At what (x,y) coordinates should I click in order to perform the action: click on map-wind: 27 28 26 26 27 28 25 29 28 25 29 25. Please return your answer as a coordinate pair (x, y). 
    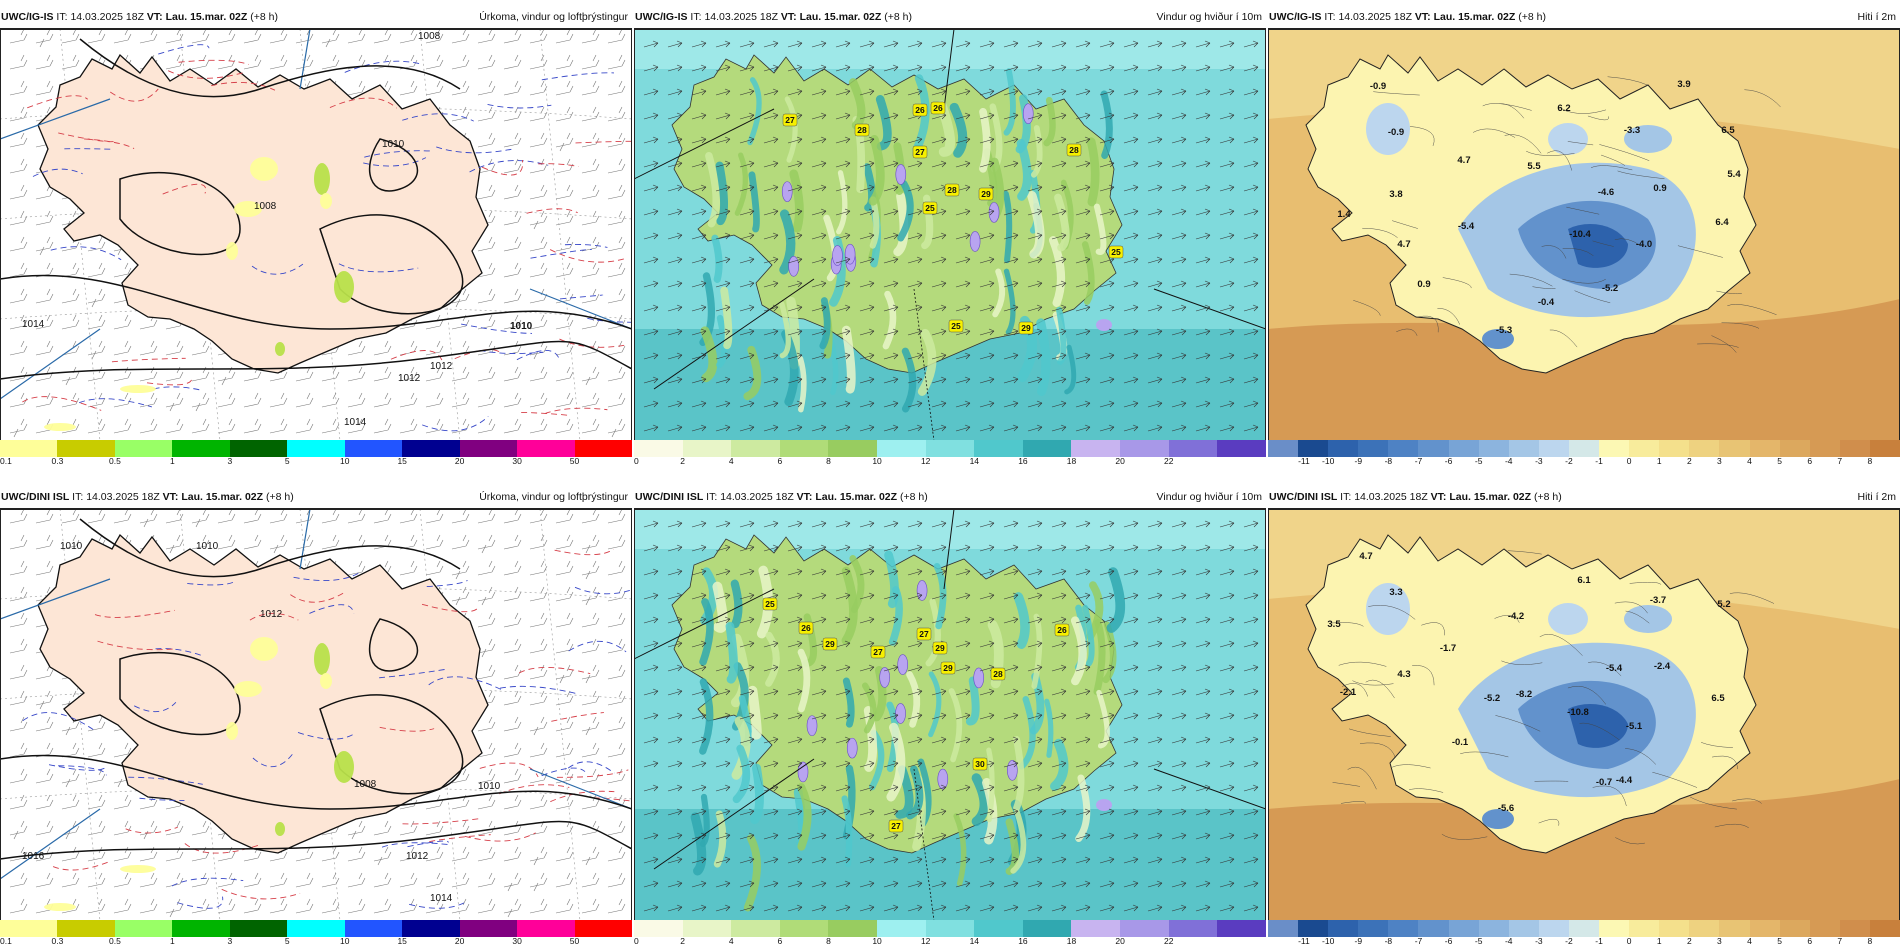
    Looking at the image, I should click on (950, 234).